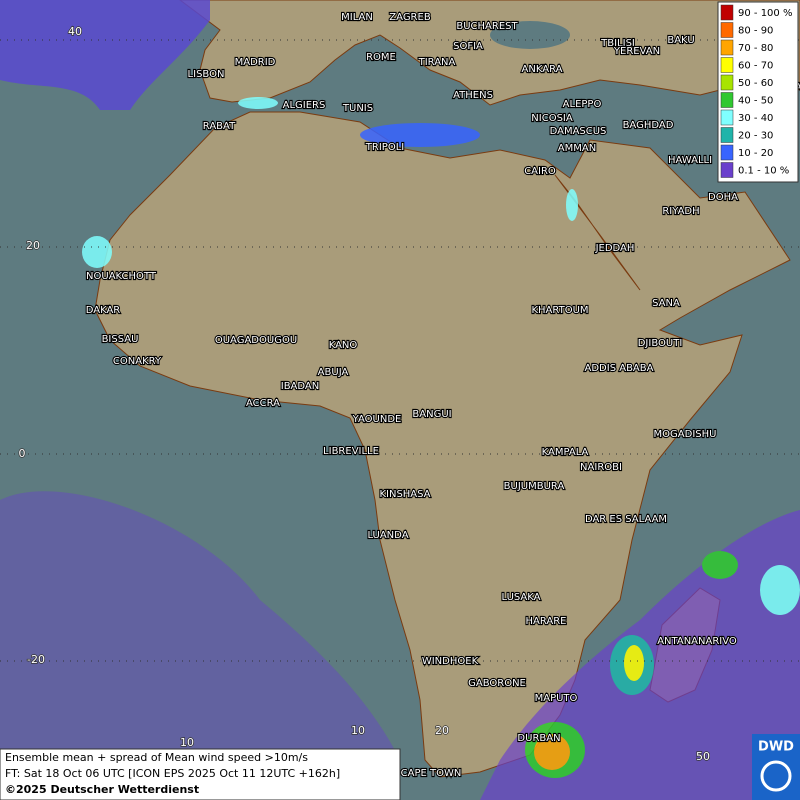  What do you see at coordinates (617, 43) in the screenshot?
I see `city-label: TBILISI` at bounding box center [617, 43].